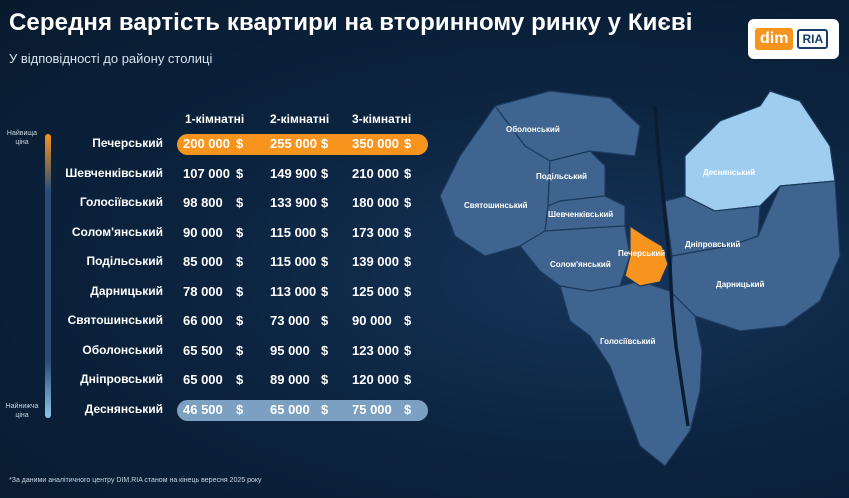 The height and width of the screenshot is (498, 849). Describe the element at coordinates (375, 202) in the screenshot. I see `price-cell: 180 000` at that location.